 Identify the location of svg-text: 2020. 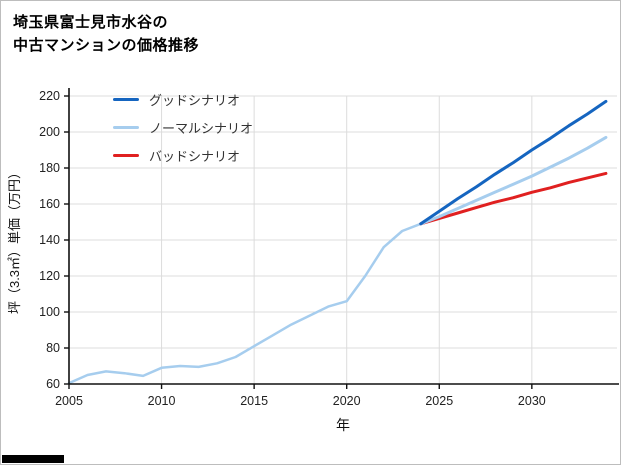
(347, 401).